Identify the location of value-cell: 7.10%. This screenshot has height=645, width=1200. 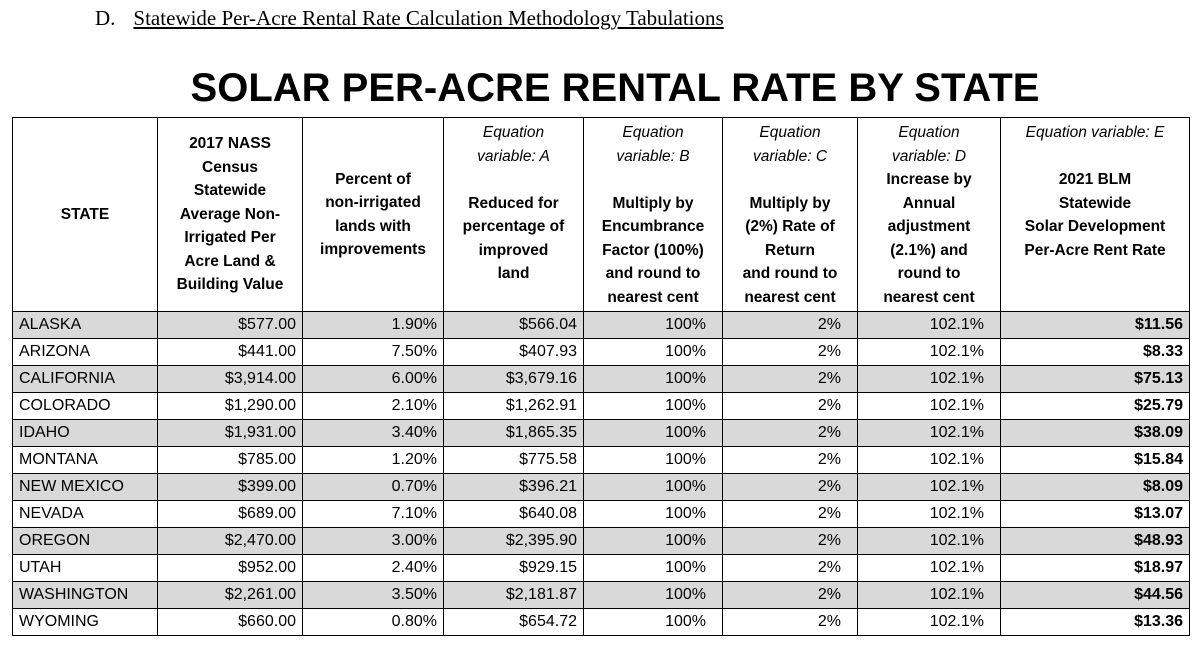
(373, 514).